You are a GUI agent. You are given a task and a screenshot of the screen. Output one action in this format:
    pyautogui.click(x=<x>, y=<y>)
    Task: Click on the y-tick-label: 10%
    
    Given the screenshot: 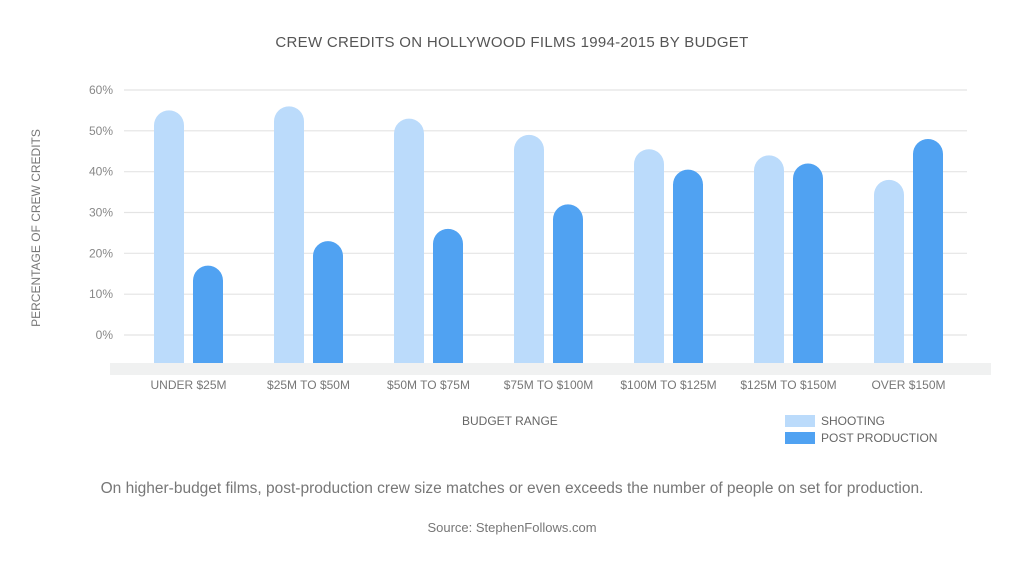 What is the action you would take?
    pyautogui.click(x=101, y=294)
    